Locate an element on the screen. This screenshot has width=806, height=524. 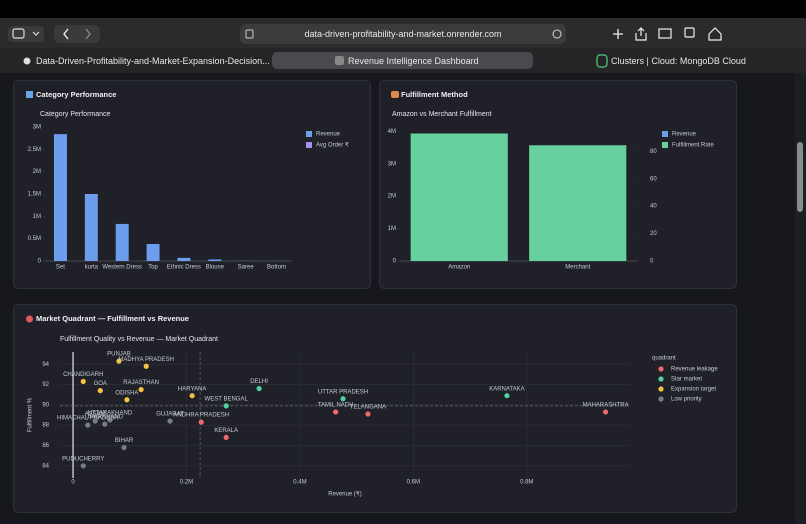
back-icon is located at coordinates (66, 34).